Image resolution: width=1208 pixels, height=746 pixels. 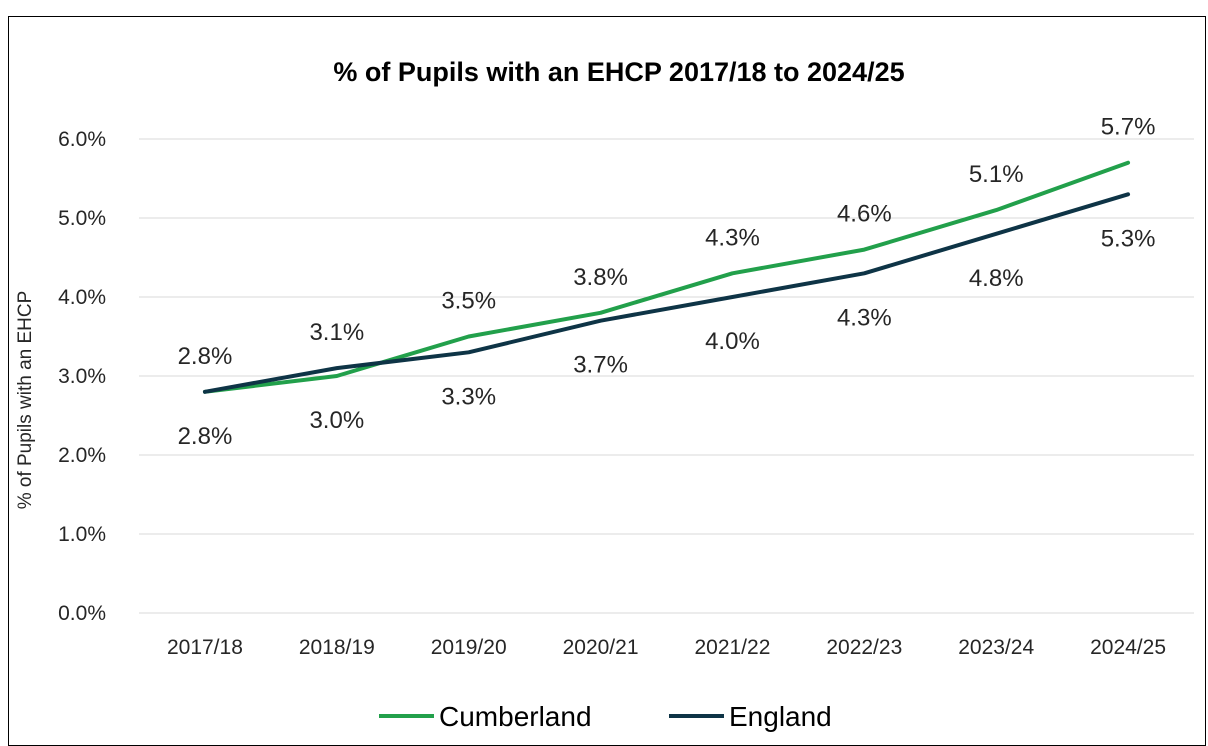 I want to click on y-tick-label: 3.0%, so click(x=82, y=376).